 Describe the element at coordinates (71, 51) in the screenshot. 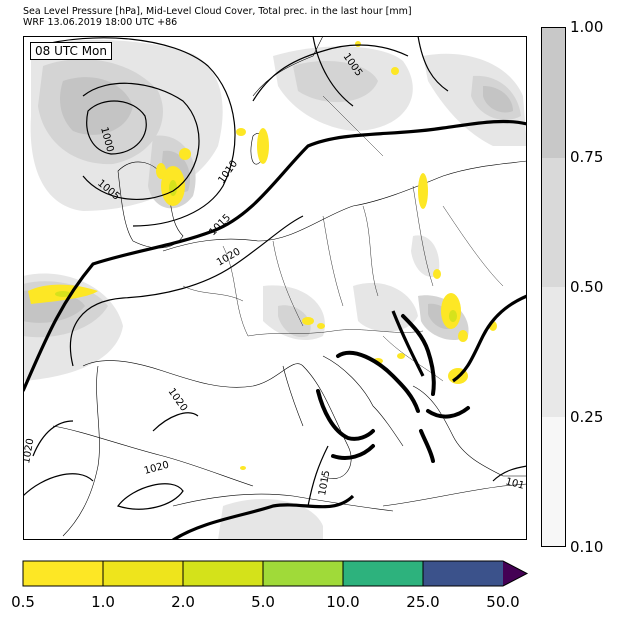

I see `valid-time-label: 08 UTC Mon` at that location.